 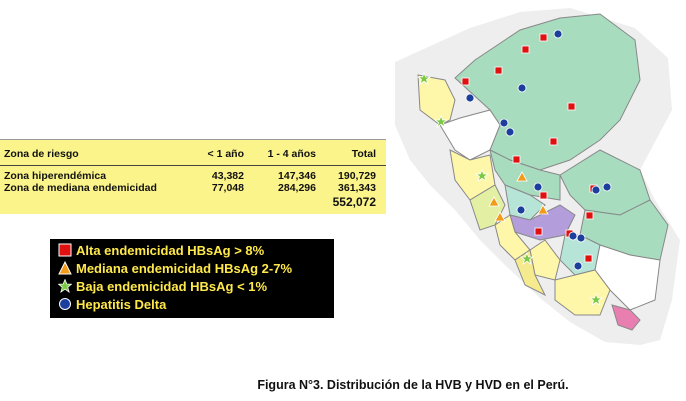 What do you see at coordinates (291, 154) in the screenshot?
I see `header-1-4: 1 - 4 años` at bounding box center [291, 154].